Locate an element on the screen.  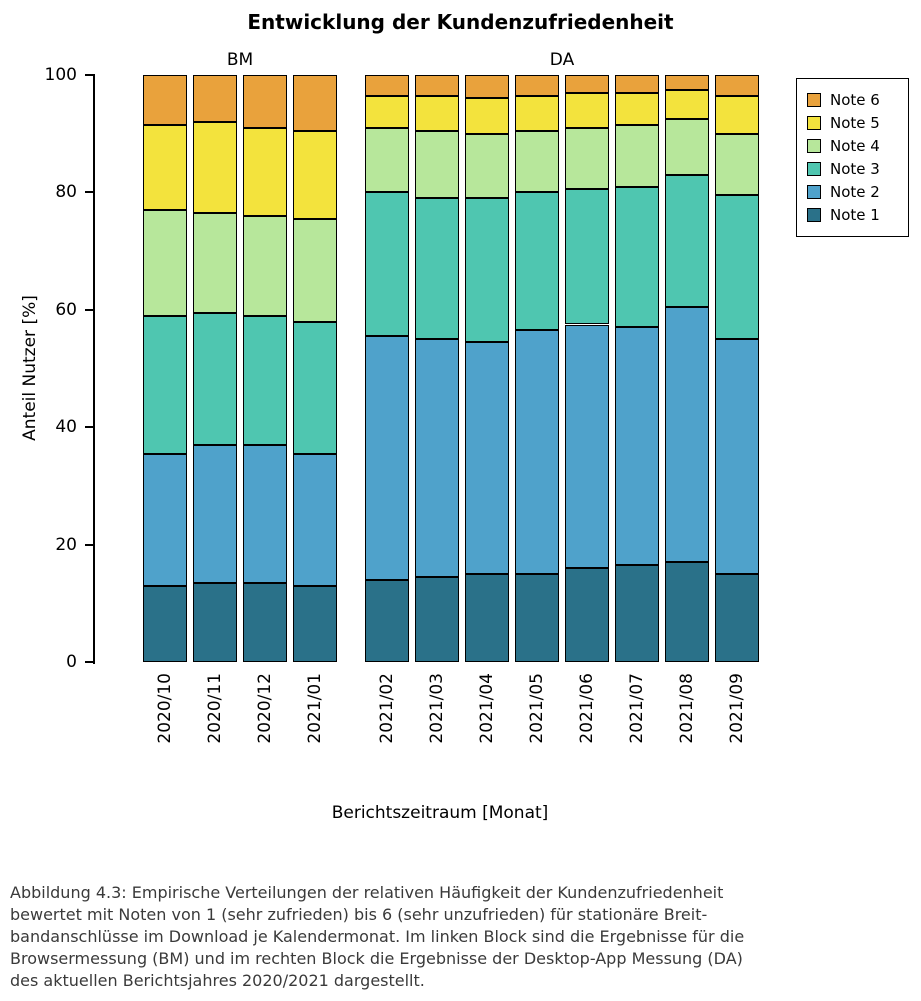
x-tick-label-text: 2021/03 is located at coordinates (437, 708).